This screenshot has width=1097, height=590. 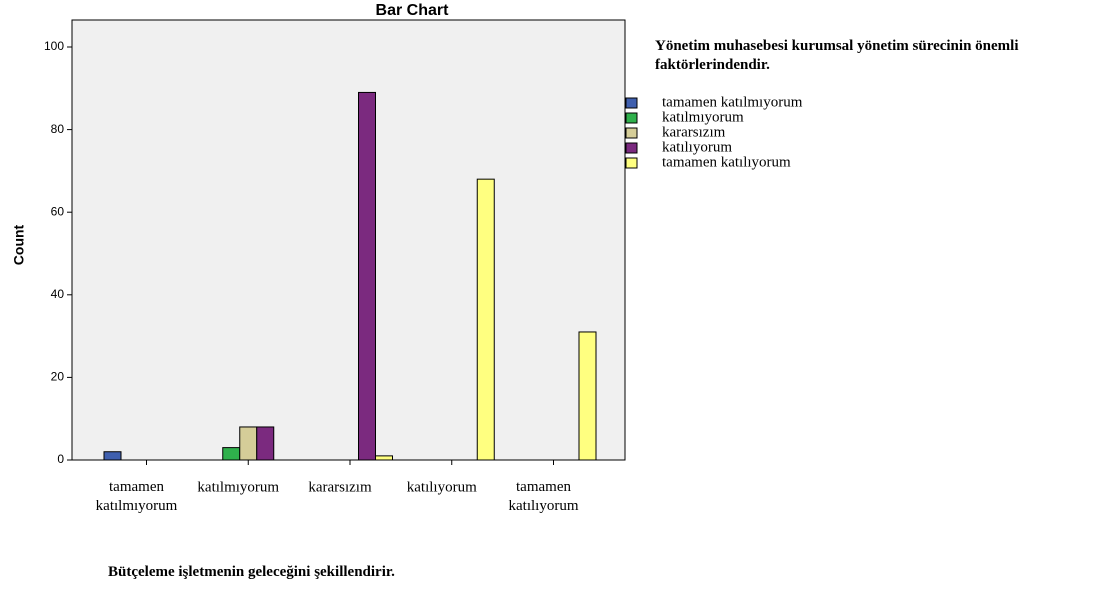 I want to click on x-tick-label: tamamen katılmıyorum, so click(x=137, y=496).